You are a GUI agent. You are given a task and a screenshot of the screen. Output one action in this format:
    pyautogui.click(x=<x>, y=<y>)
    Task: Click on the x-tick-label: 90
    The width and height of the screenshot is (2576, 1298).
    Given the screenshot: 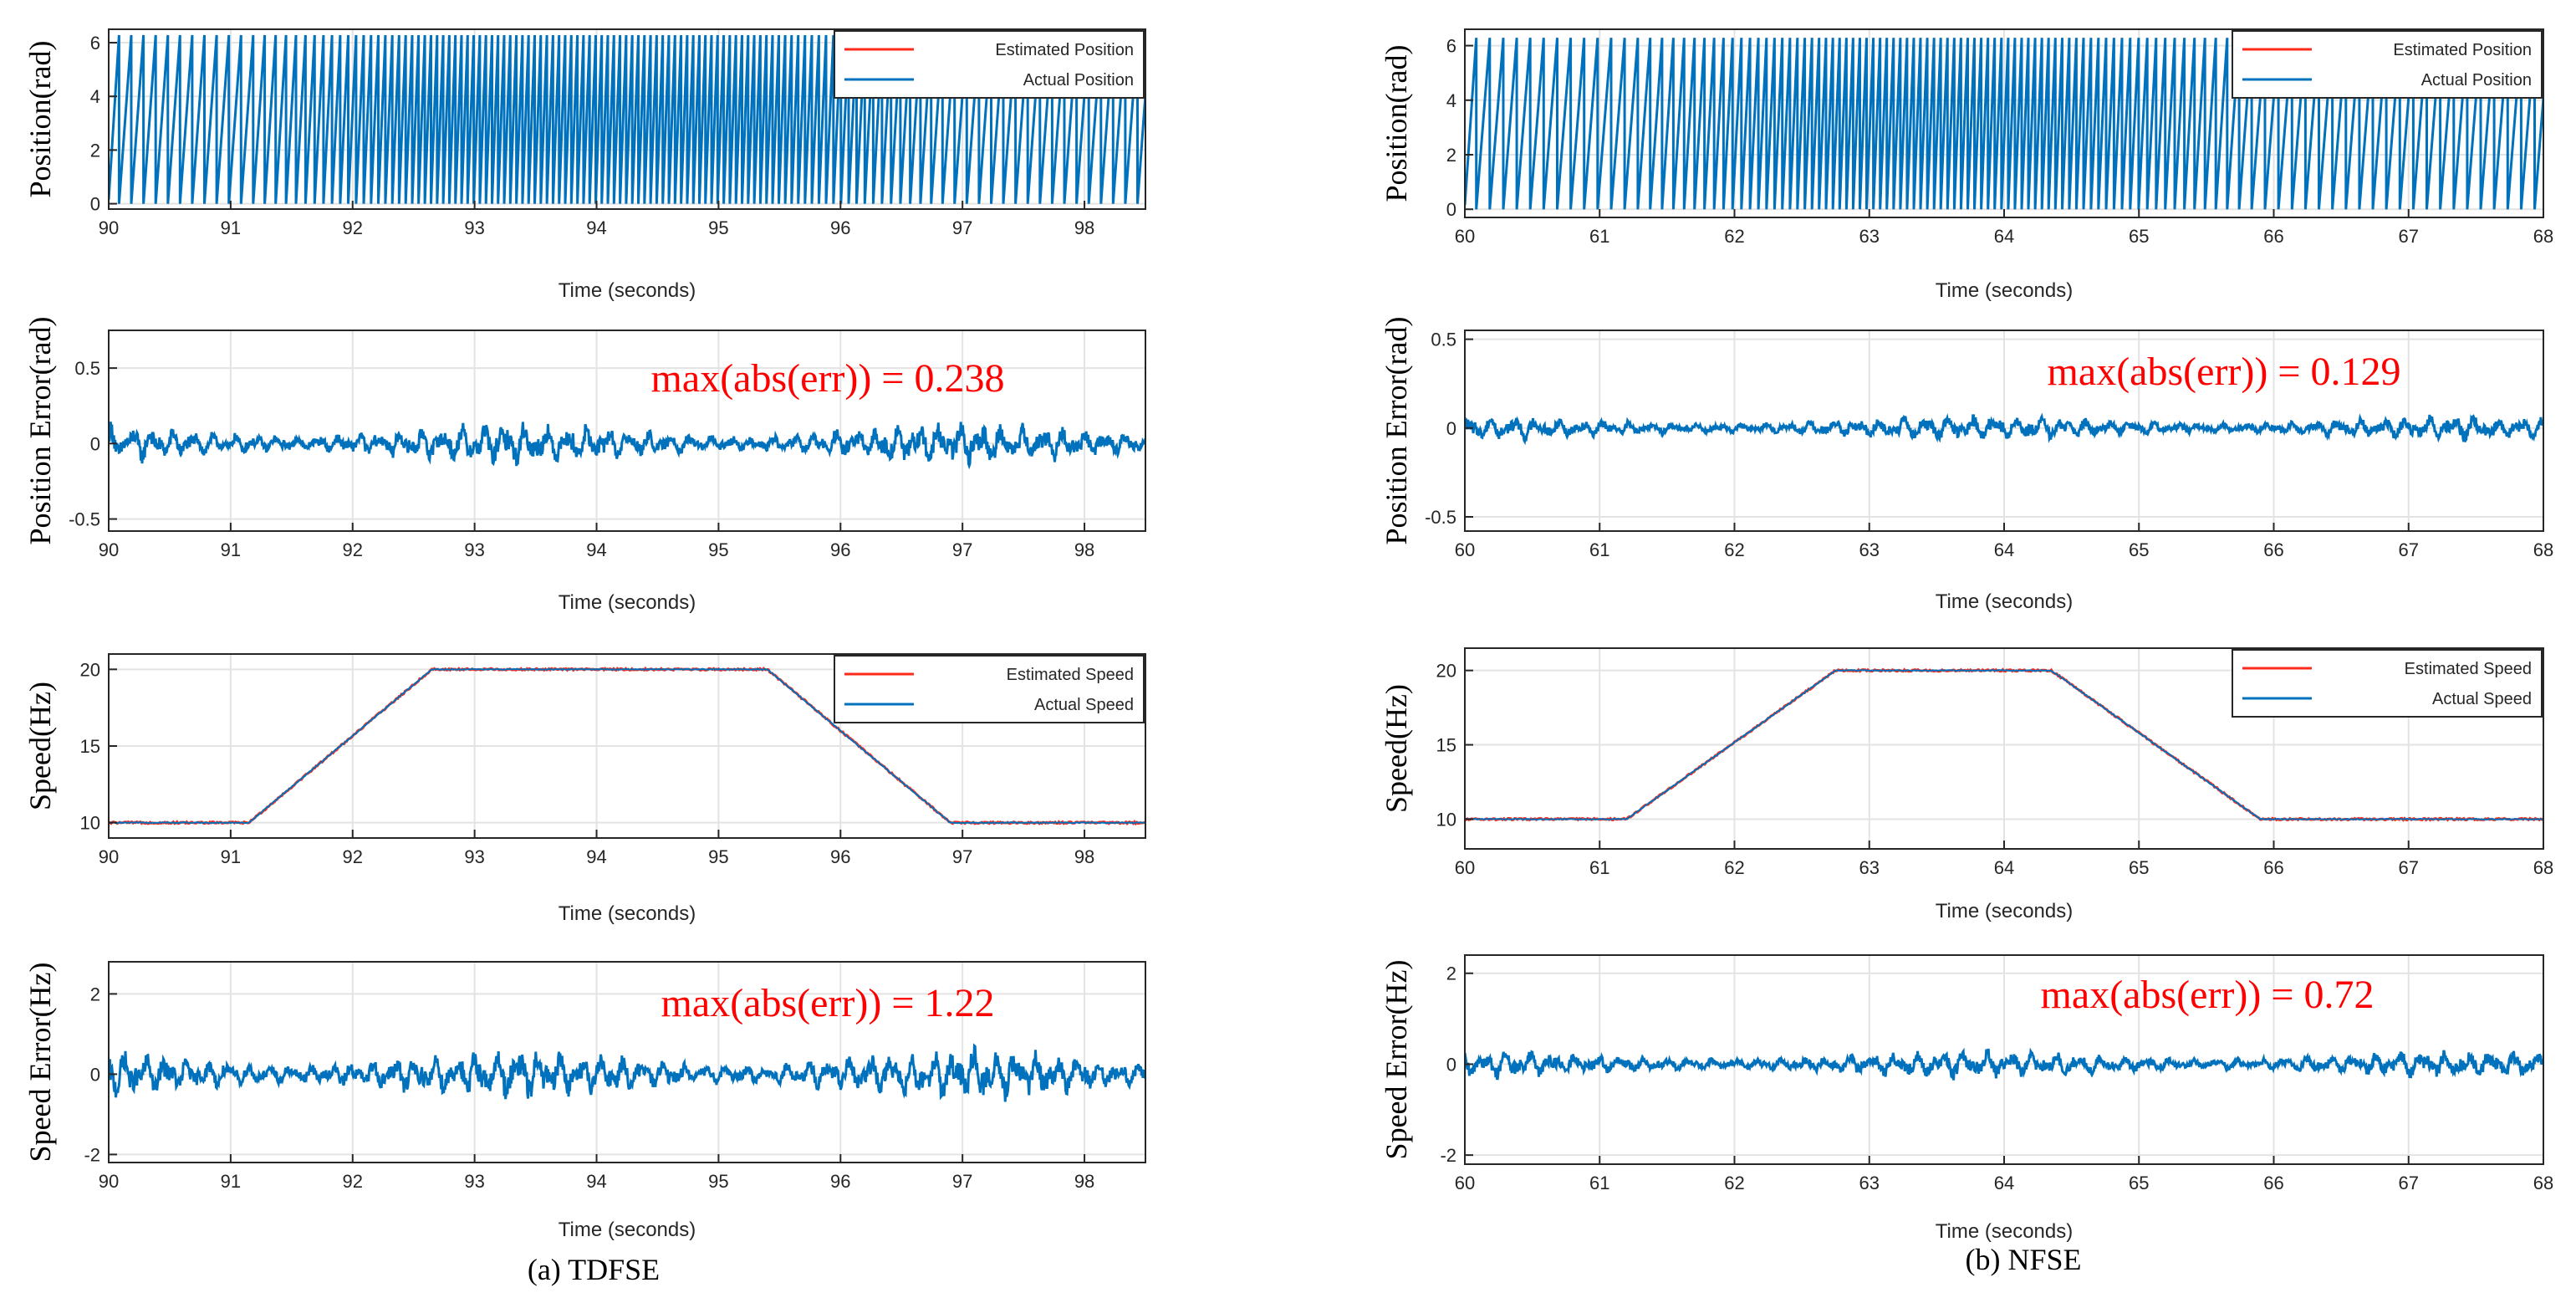 What is the action you would take?
    pyautogui.click(x=109, y=549)
    